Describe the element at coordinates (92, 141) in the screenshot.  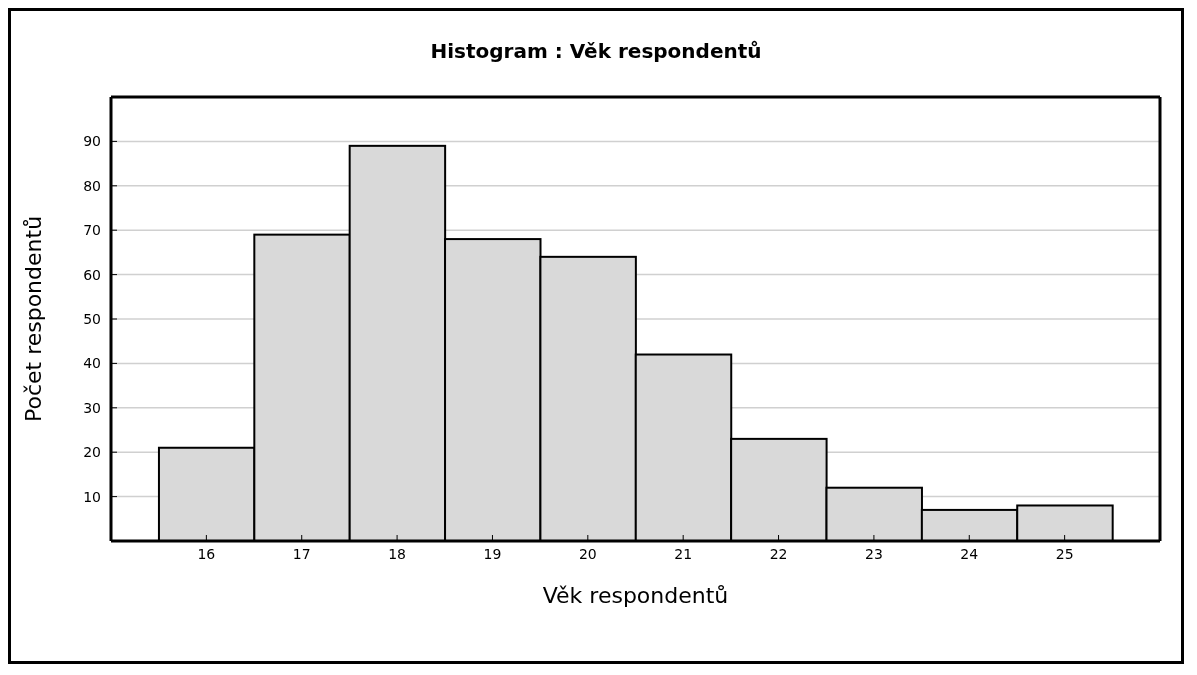
I see `y-tick-label: 90` at that location.